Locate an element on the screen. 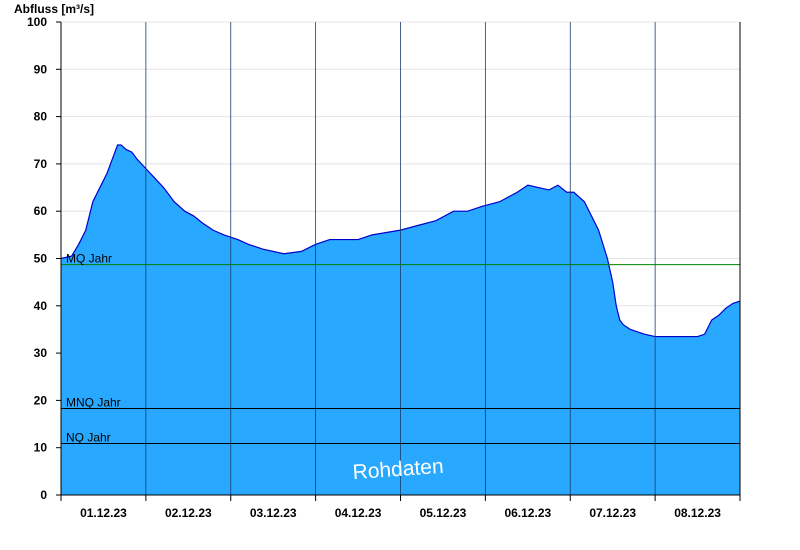  reference-line-label: MNQ Jahr is located at coordinates (93, 402).